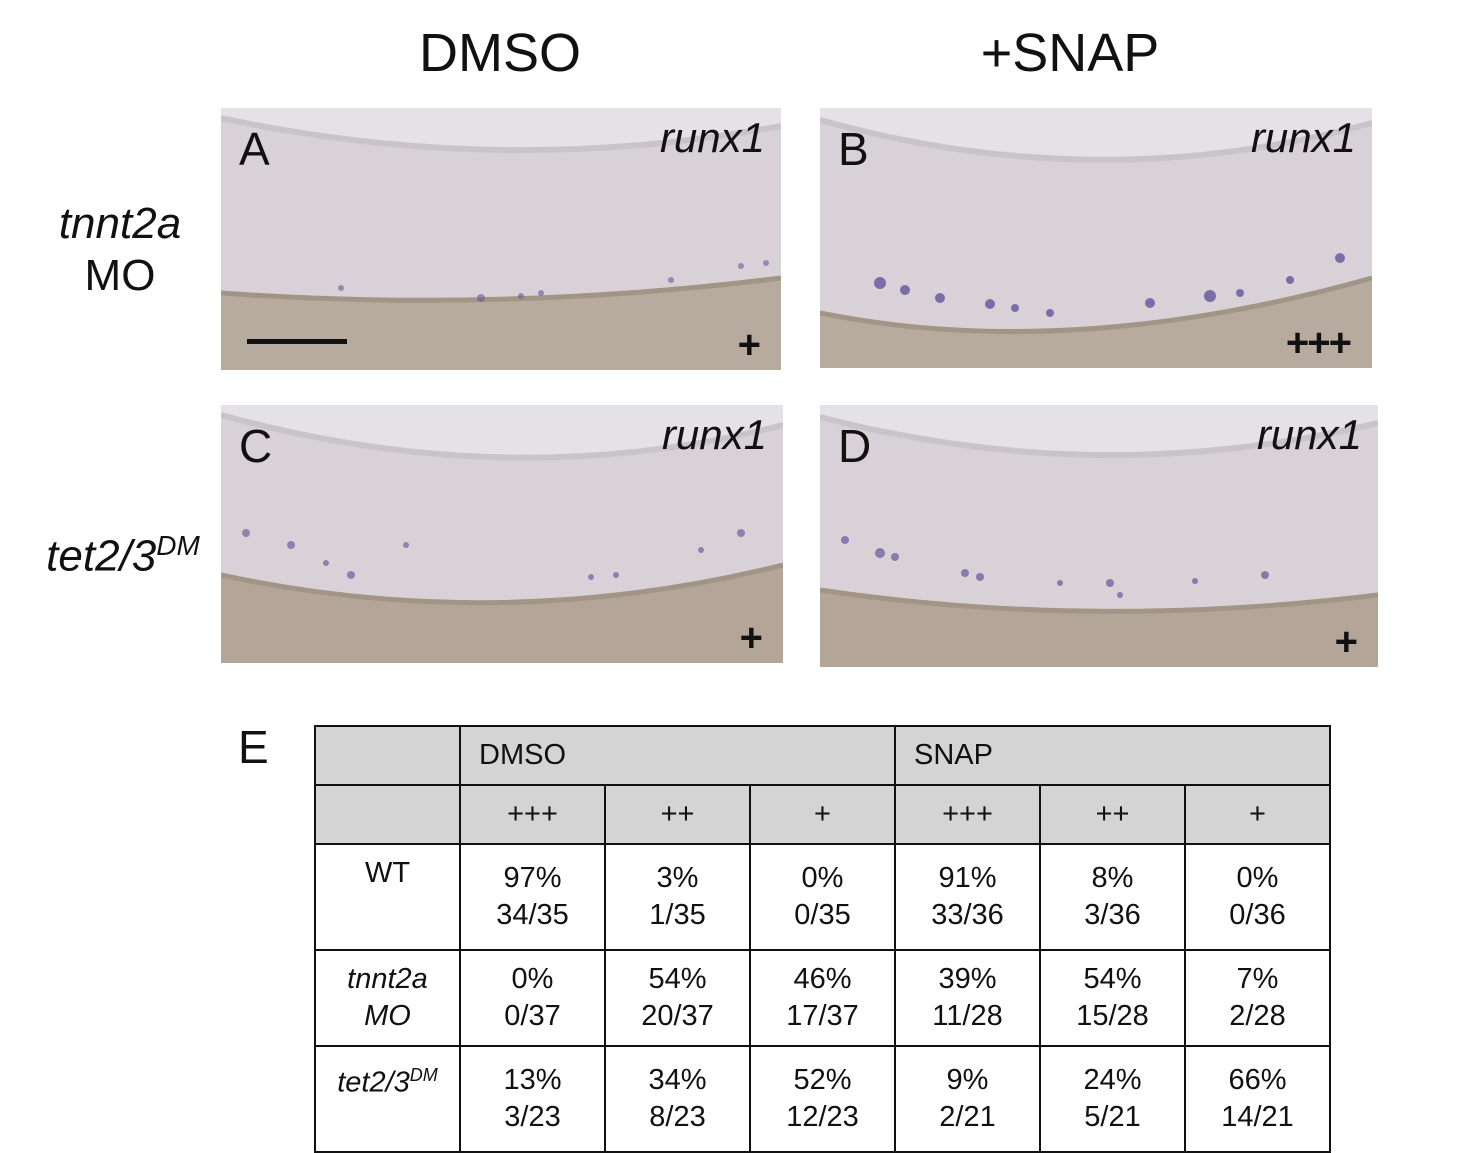 This screenshot has width=1473, height=1153. I want to click on cell-count: 20/37, so click(677, 1016).